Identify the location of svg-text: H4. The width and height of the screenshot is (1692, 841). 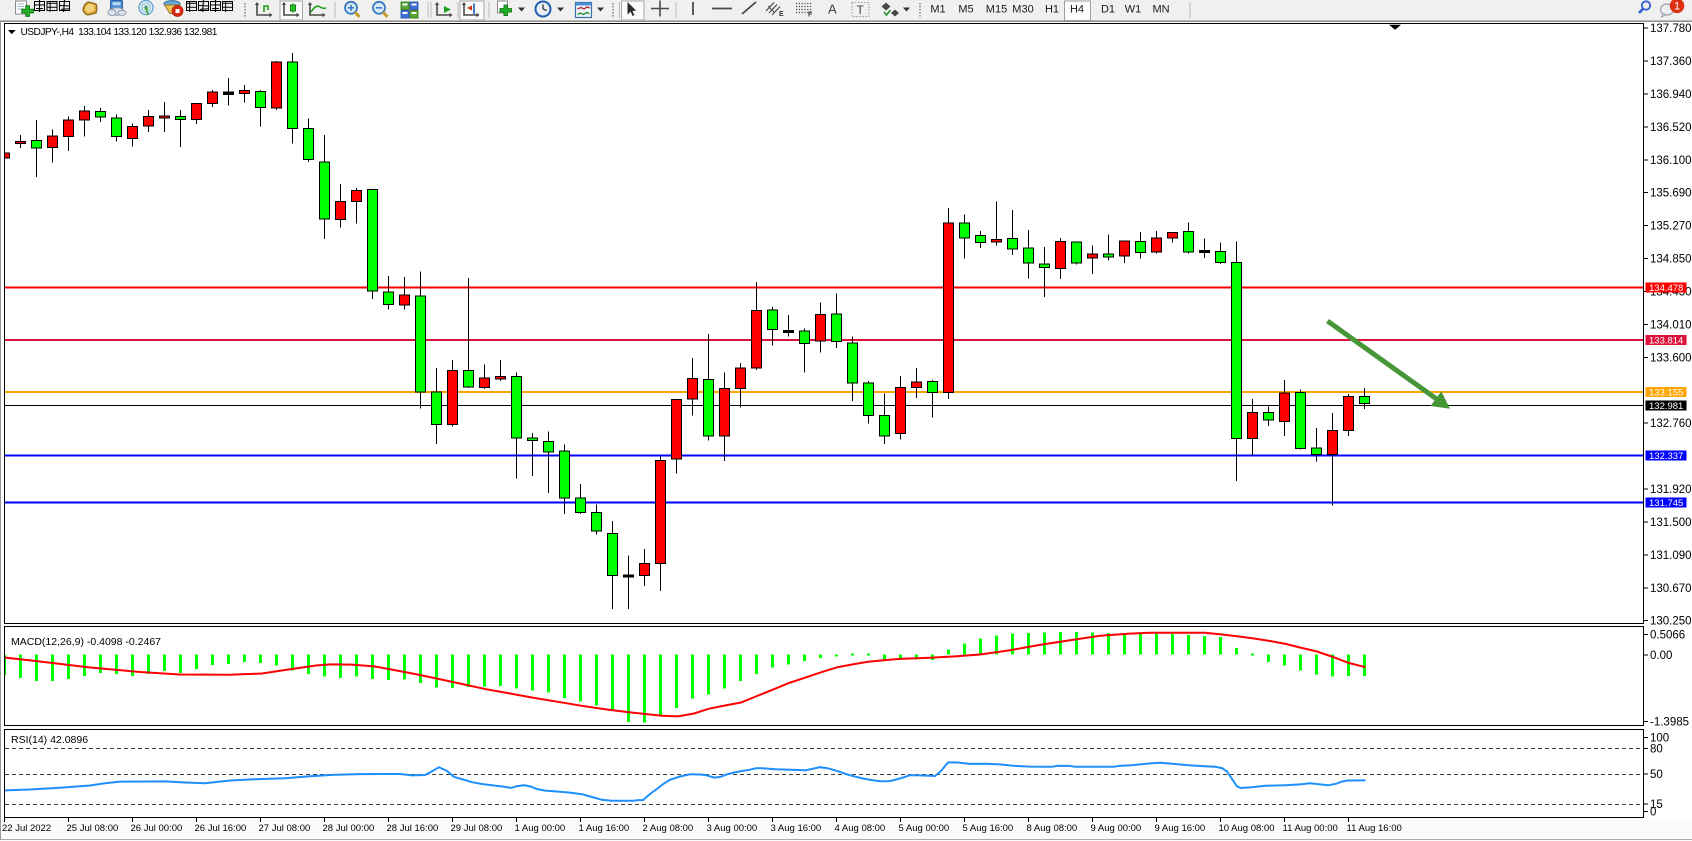
(1077, 10).